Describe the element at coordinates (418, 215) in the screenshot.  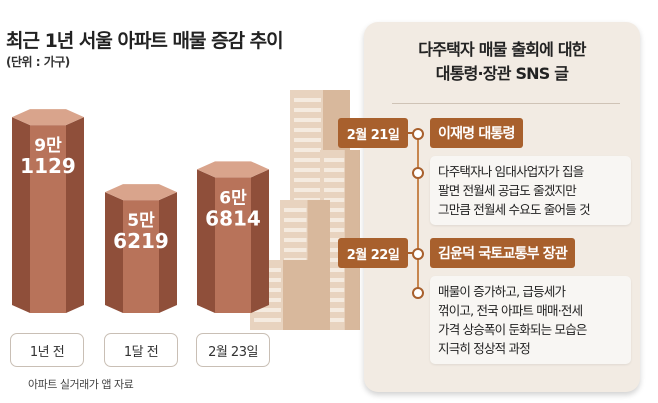
I see `timeline-line` at that location.